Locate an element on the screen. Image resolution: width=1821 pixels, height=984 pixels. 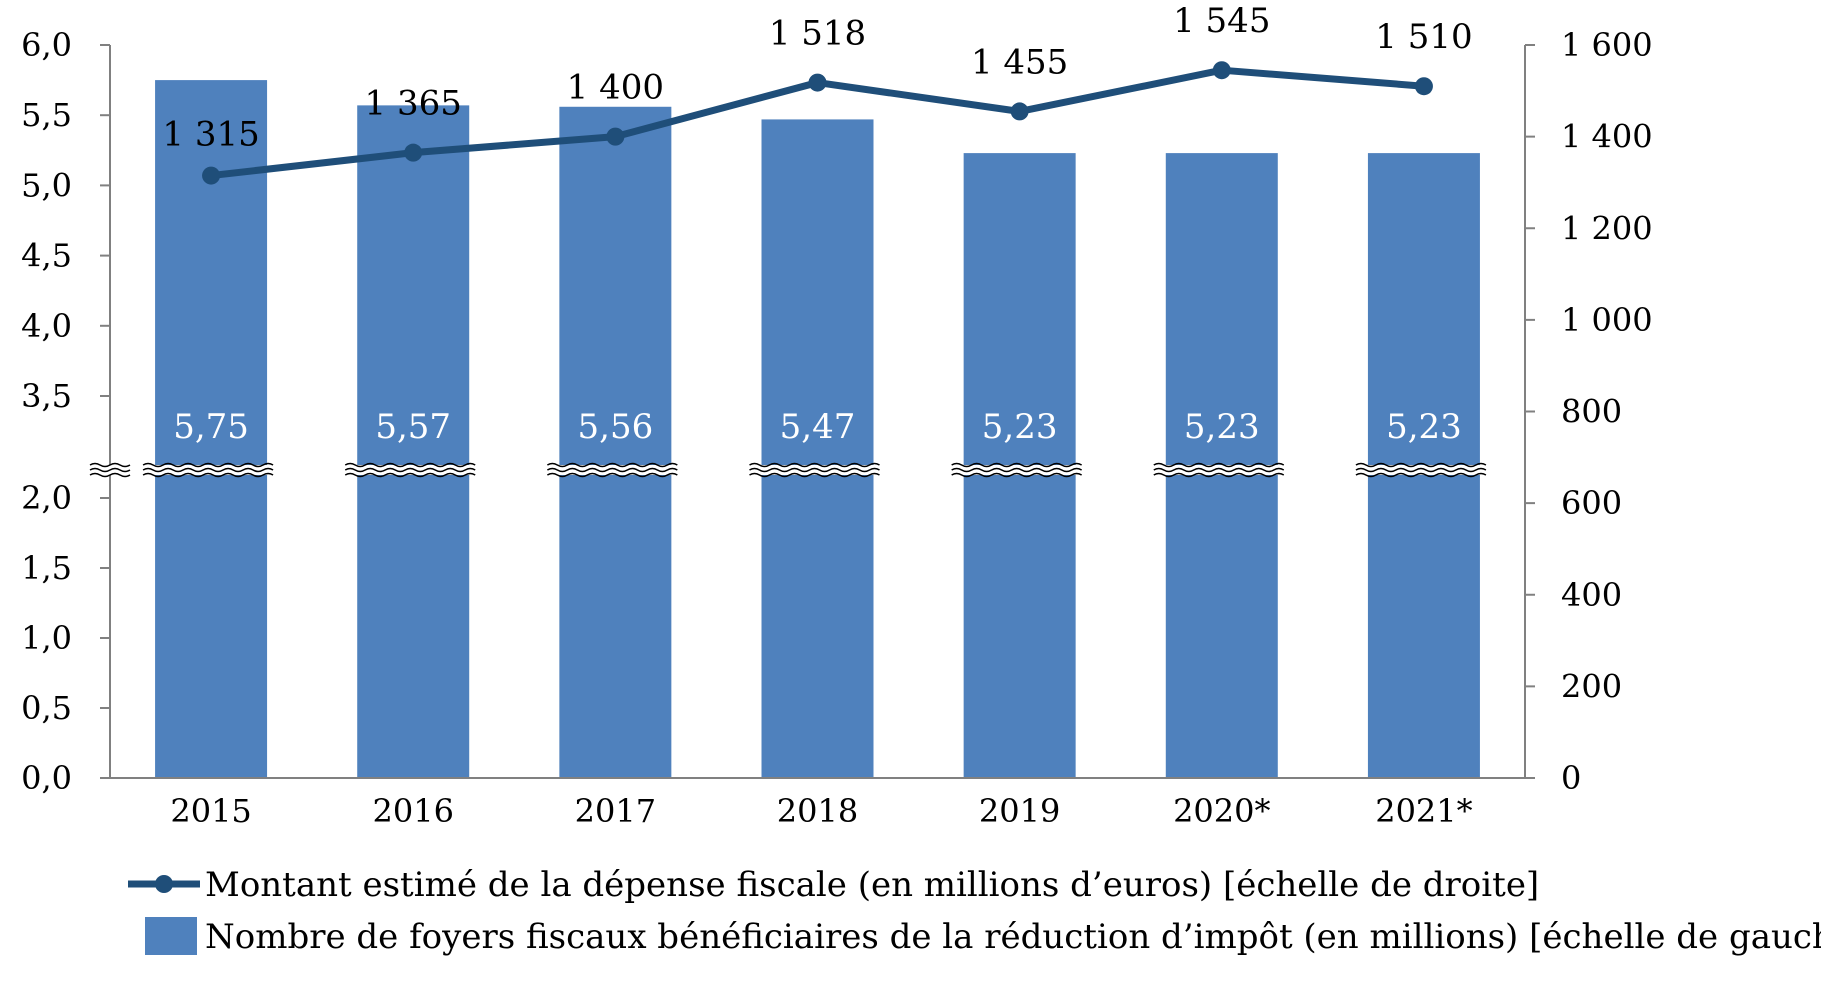
bar-value-label: 5,57 is located at coordinates (413, 427).